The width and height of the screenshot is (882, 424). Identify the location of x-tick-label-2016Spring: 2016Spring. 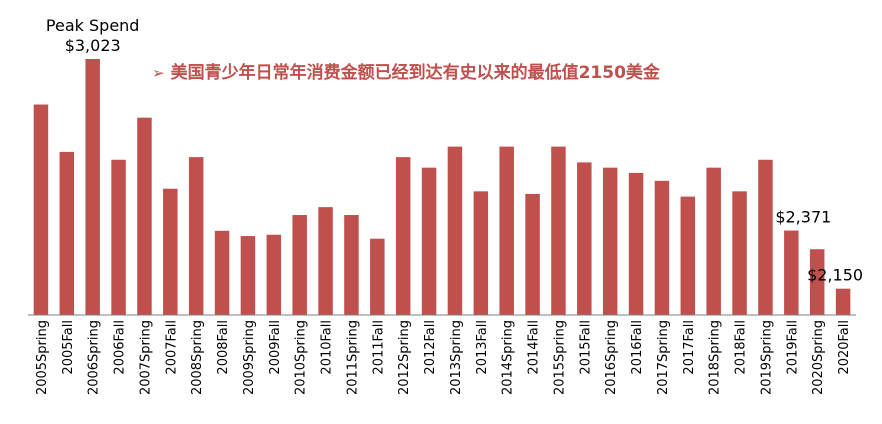
(611, 357).